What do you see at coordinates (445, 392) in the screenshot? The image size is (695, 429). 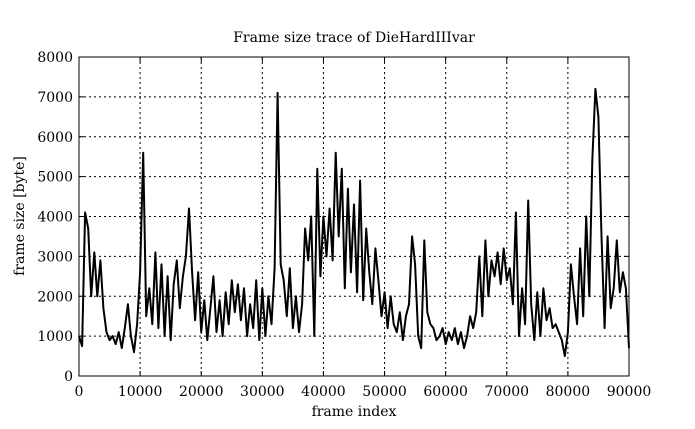 I see `x-tick-label: 60000` at bounding box center [445, 392].